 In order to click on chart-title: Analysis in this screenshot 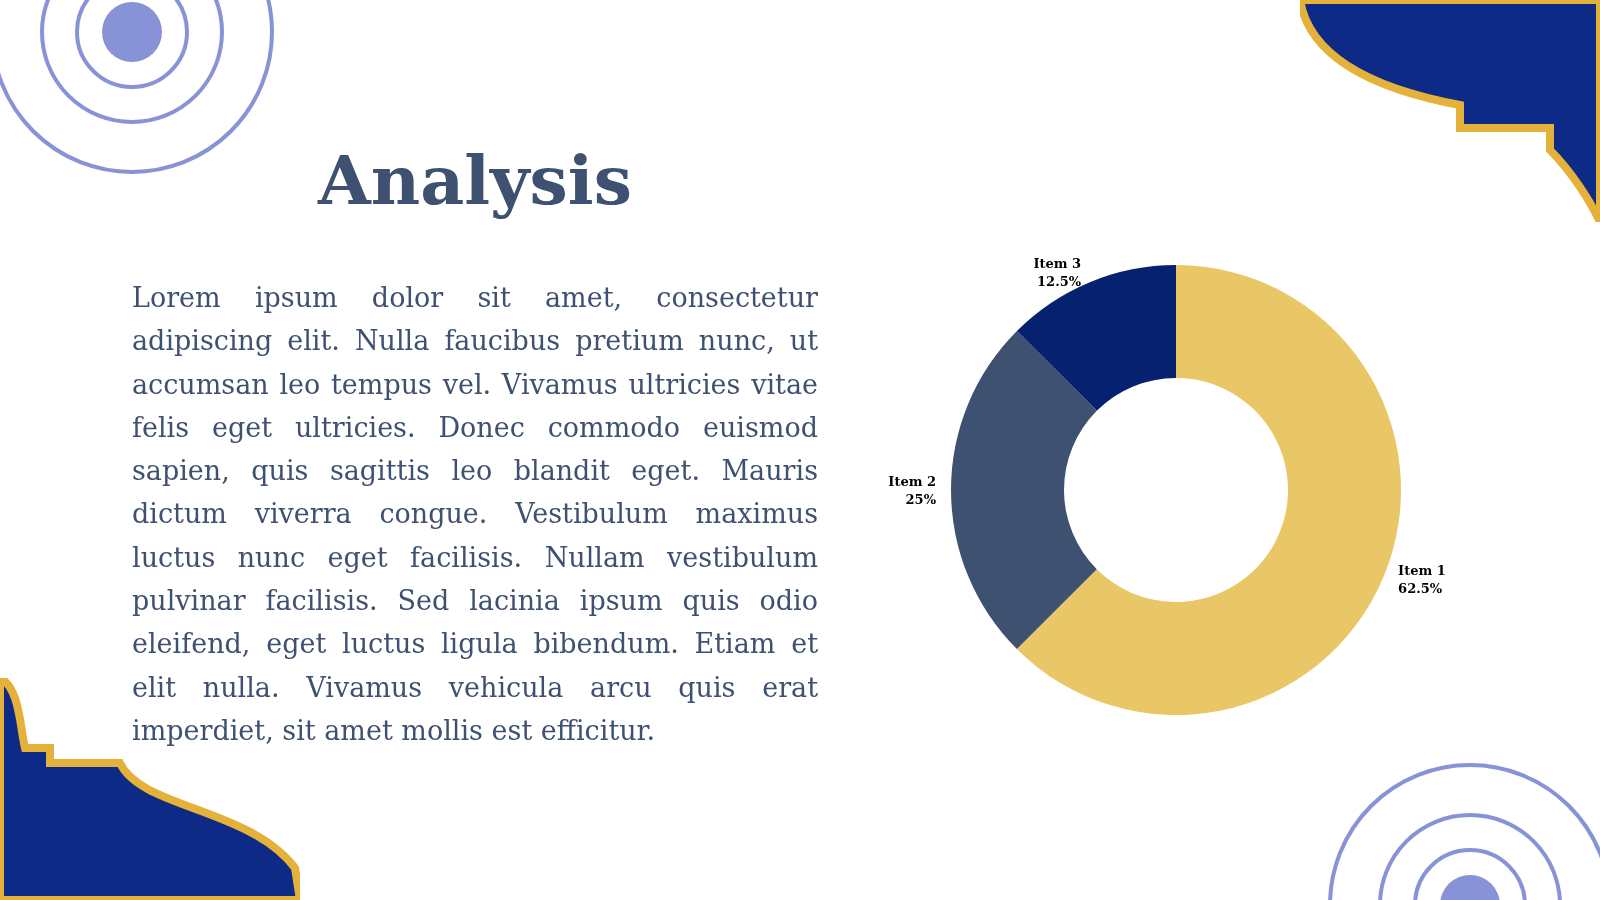, I will do `click(474, 180)`.